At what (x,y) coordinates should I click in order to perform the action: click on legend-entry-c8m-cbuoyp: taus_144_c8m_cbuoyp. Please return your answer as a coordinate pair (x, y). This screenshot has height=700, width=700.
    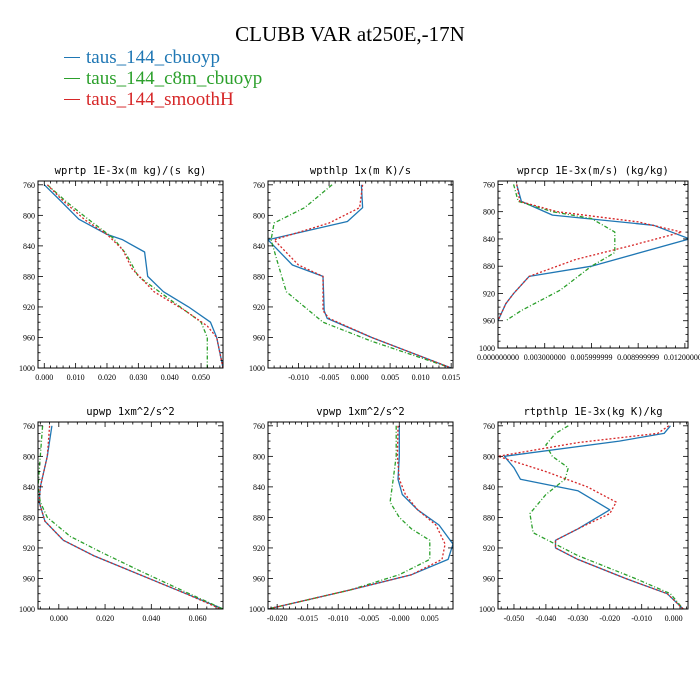
    Looking at the image, I should click on (163, 79).